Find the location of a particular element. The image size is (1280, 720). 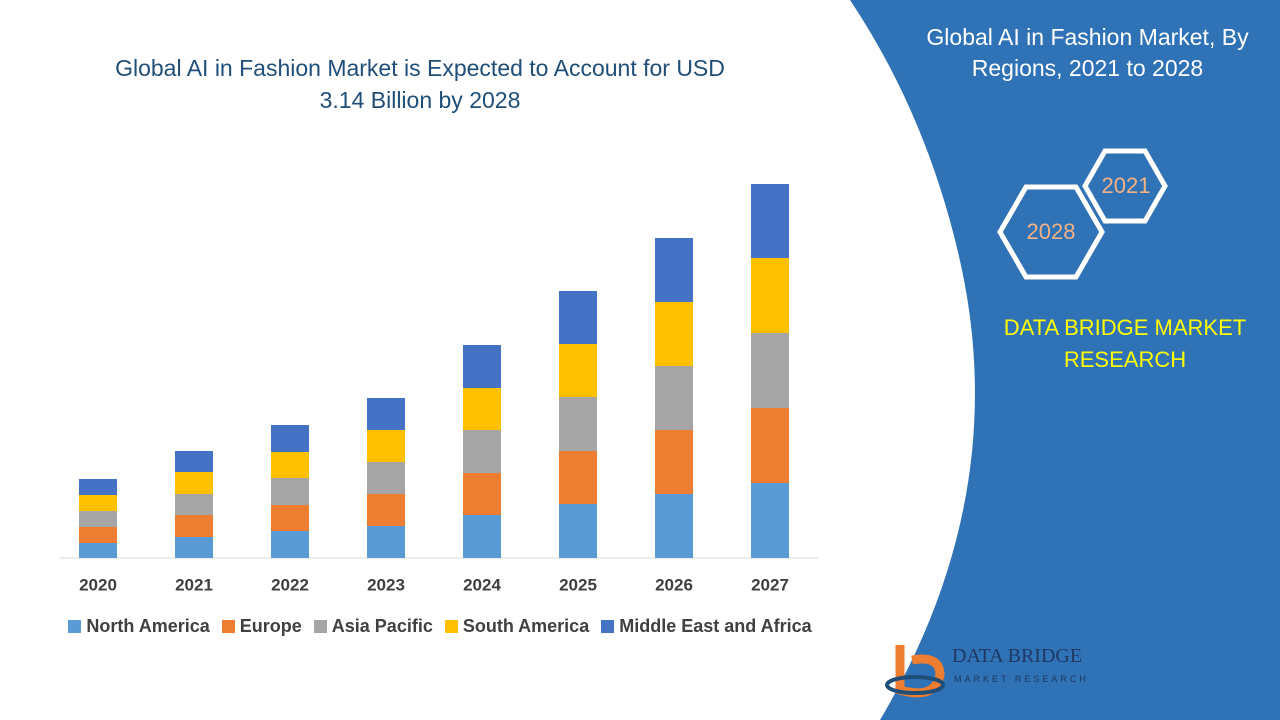

legend-item: Europe is located at coordinates (261, 626).